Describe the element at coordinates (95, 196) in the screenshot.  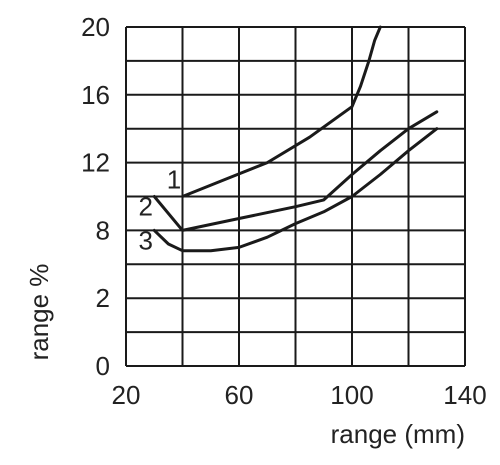
I see `y-tick-labels: 0 2 8 12 16 20` at that location.